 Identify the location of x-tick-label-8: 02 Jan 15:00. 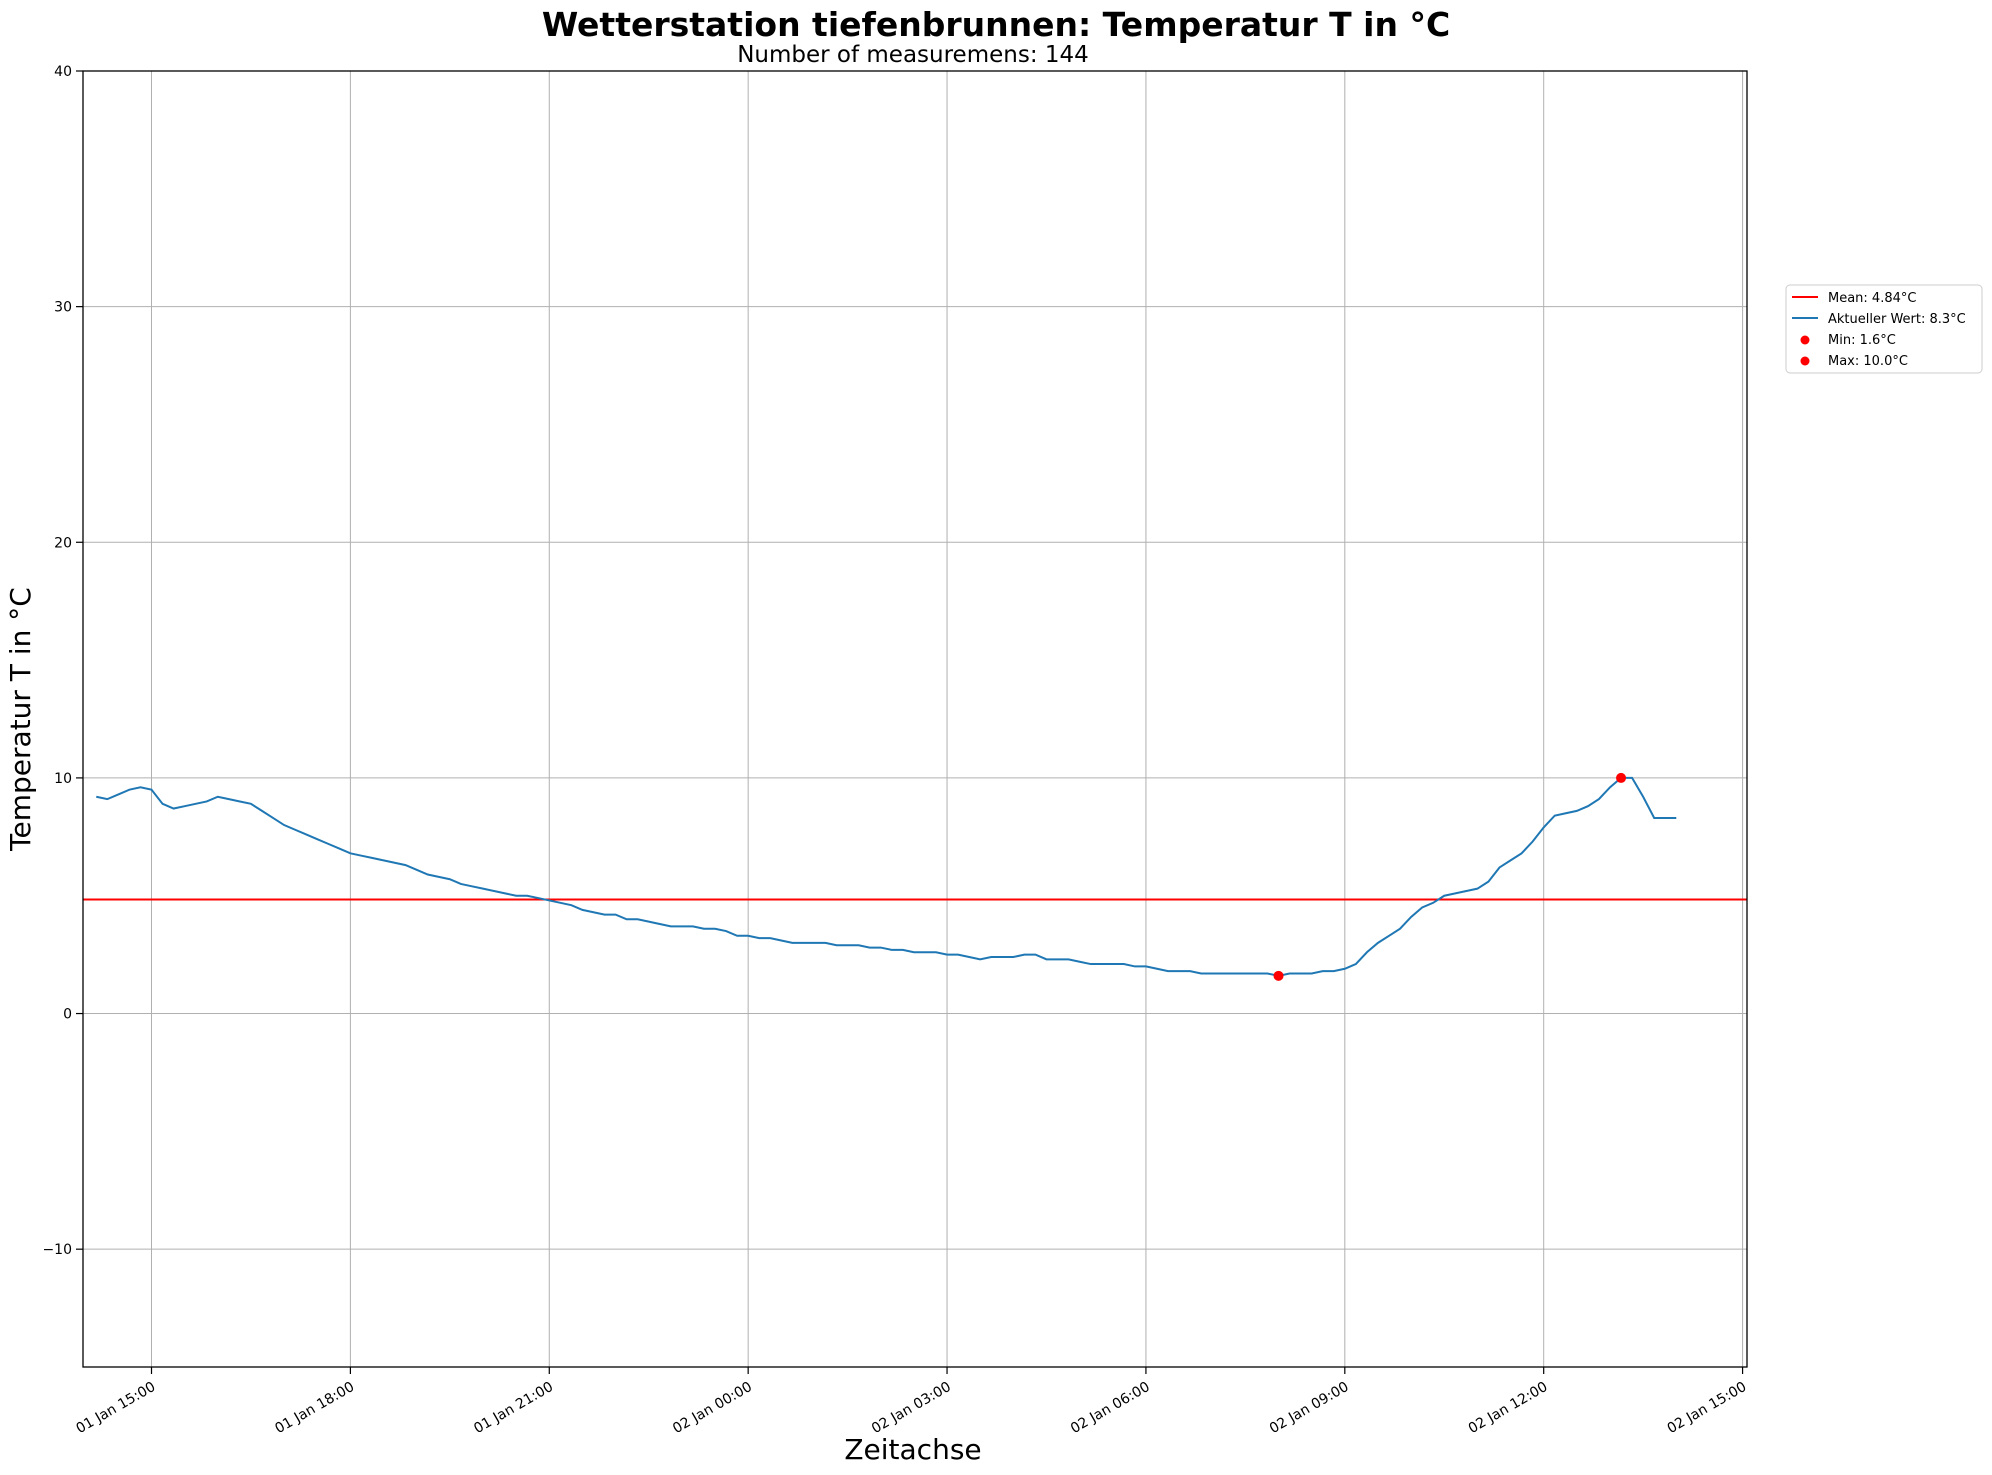
(1707, 1408).